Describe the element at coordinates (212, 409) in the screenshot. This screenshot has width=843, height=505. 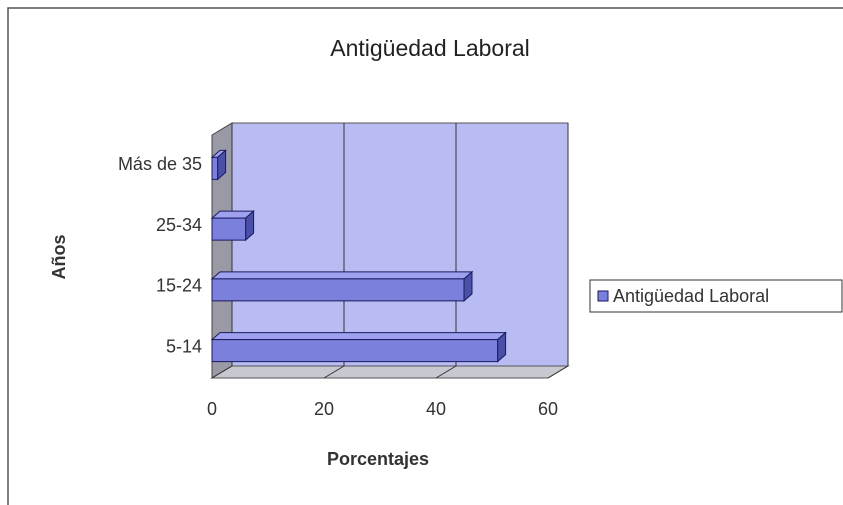
I see `x-tick-label: 0` at that location.